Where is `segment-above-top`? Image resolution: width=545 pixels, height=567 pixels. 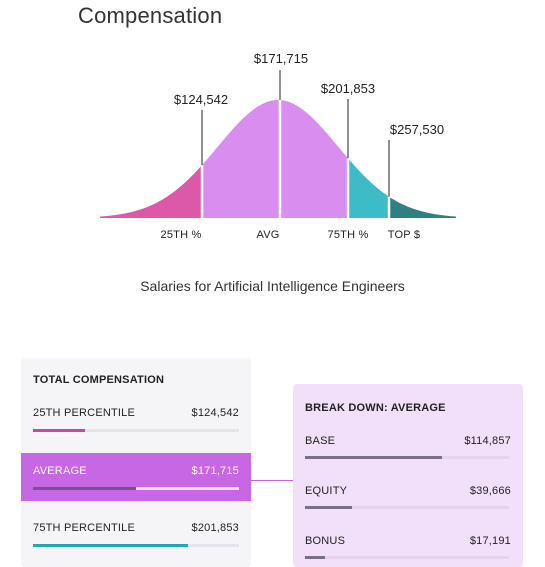
segment-above-top is located at coordinates (422, 207).